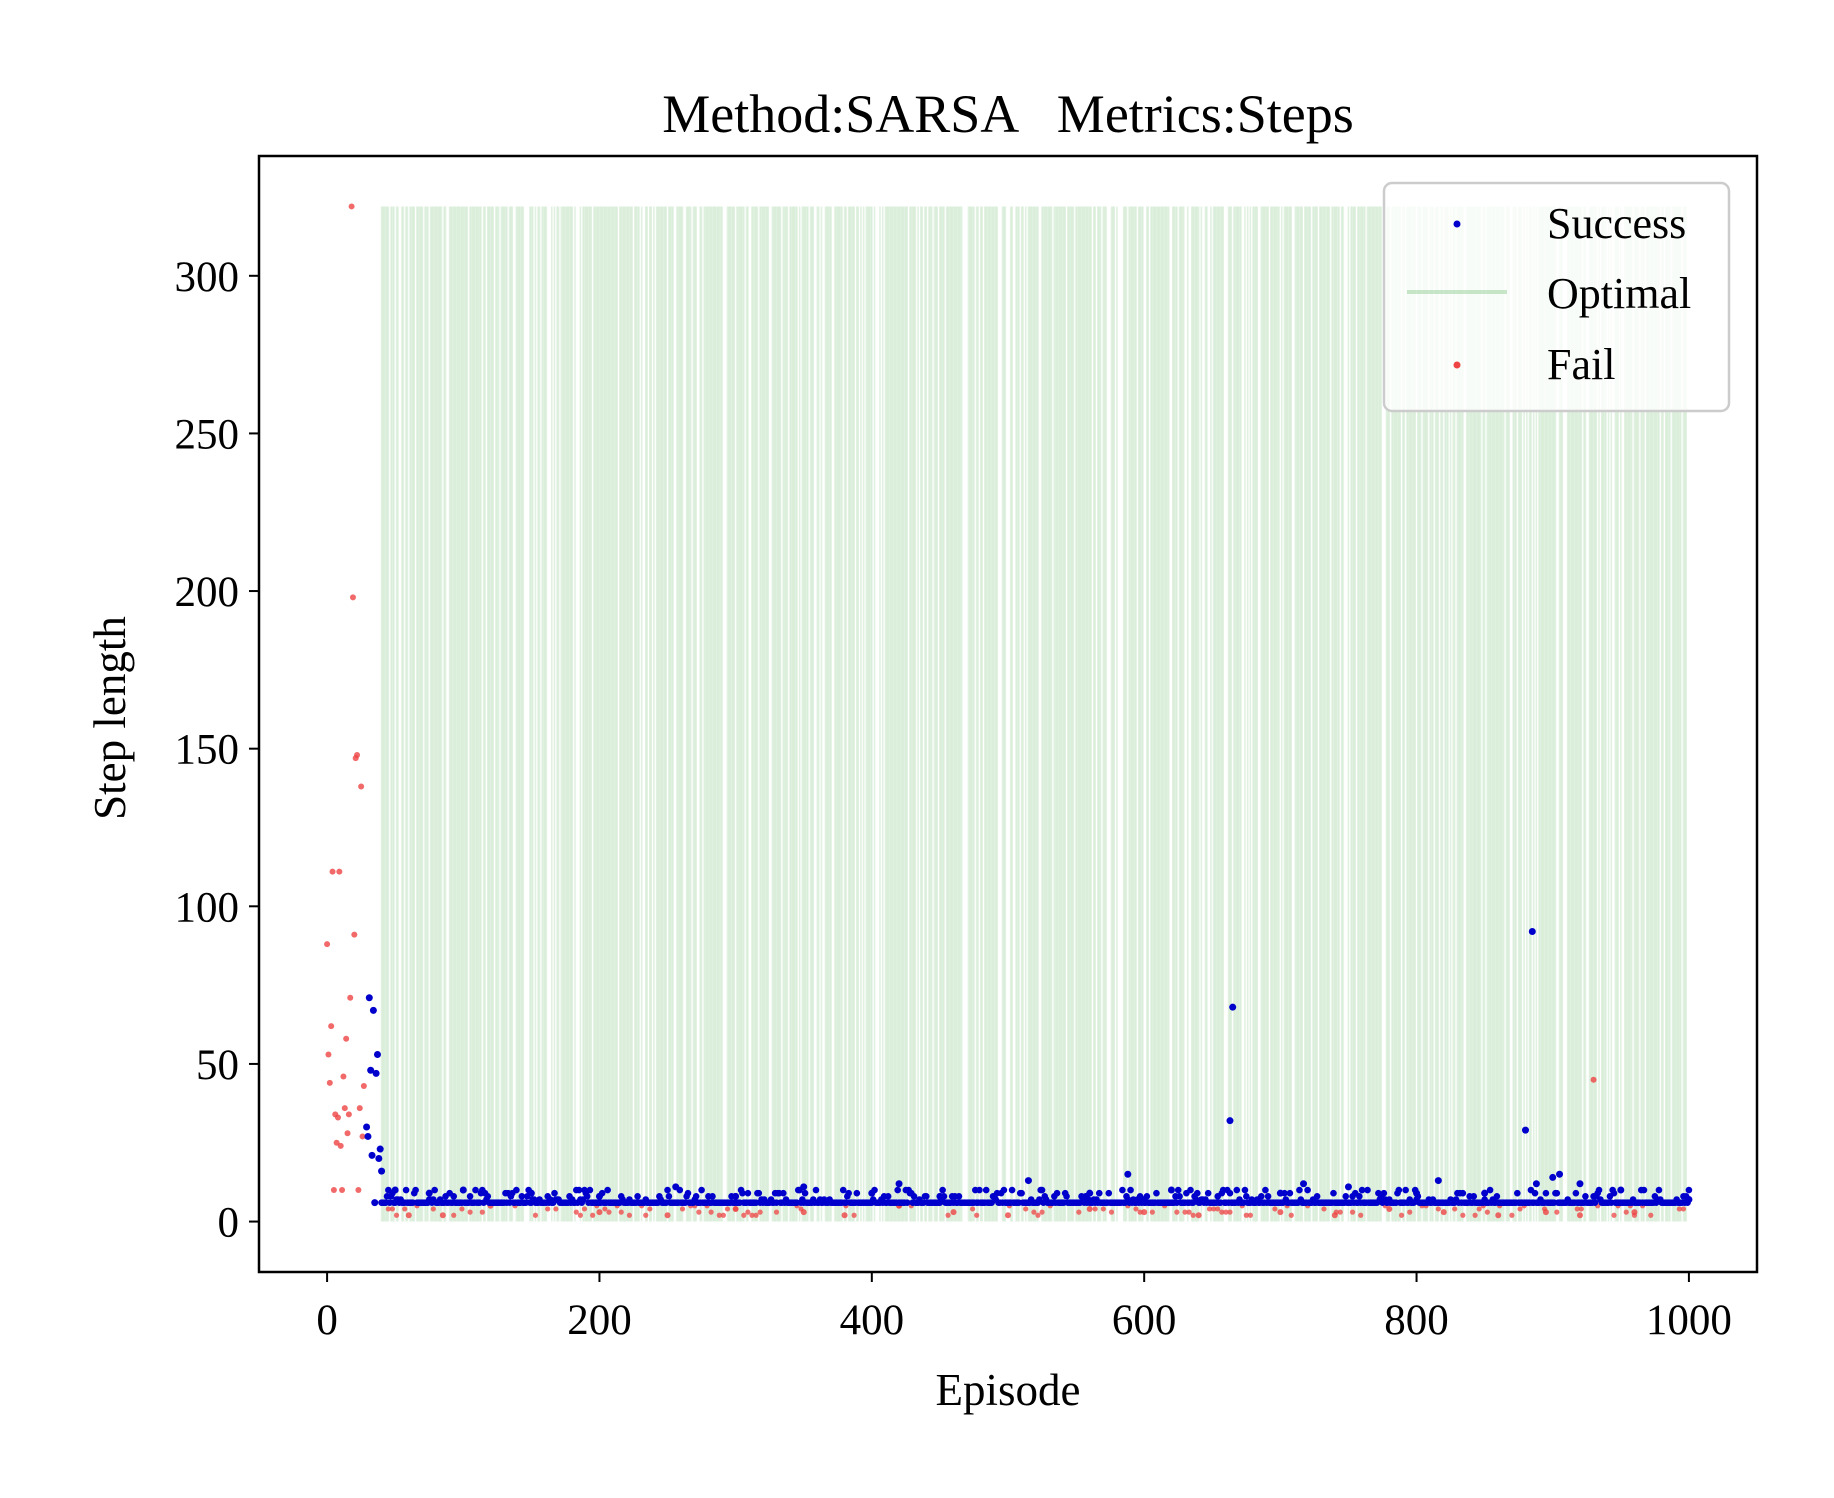 Image resolution: width=1834 pixels, height=1498 pixels. I want to click on x-tick-label: 1000, so click(1689, 1320).